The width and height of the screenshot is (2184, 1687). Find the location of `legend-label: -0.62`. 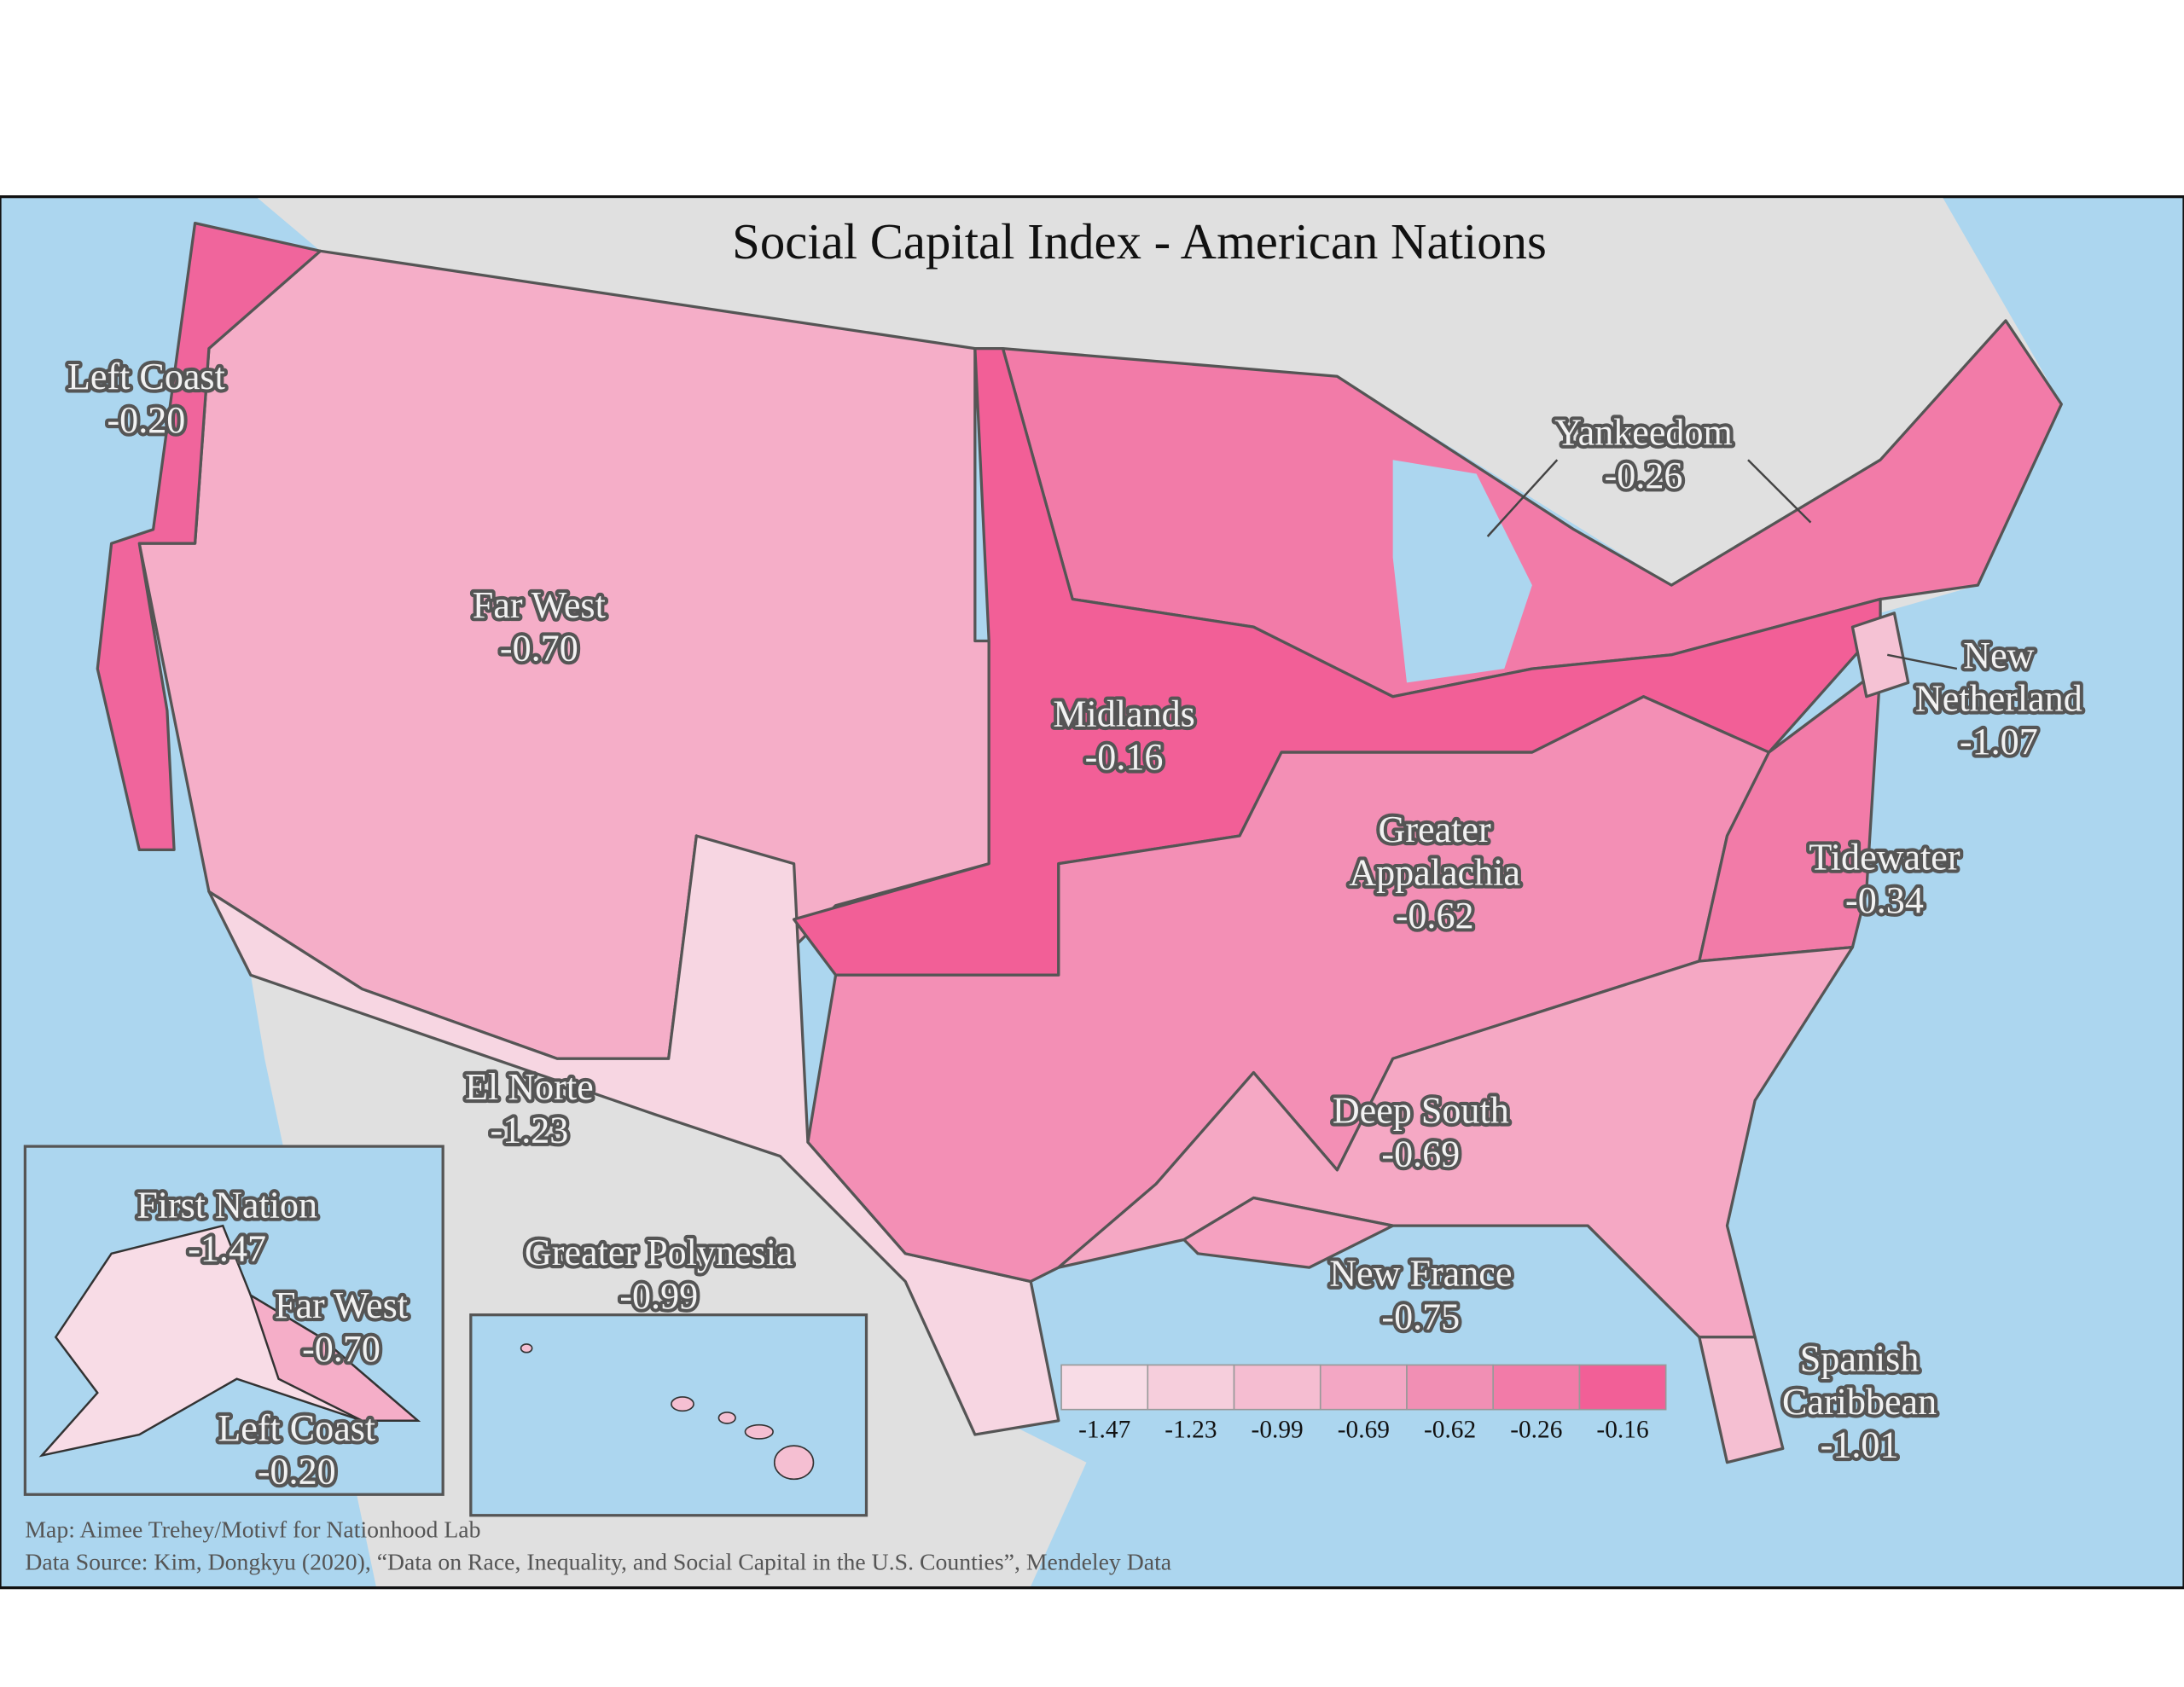

legend-label: -0.62 is located at coordinates (1450, 1430).